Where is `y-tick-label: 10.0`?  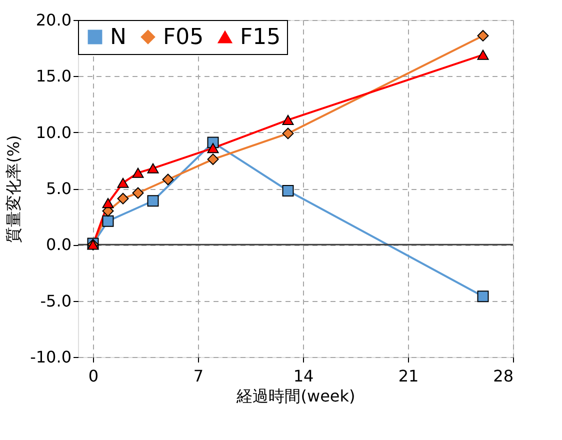
y-tick-label: 10.0 is located at coordinates (54, 132).